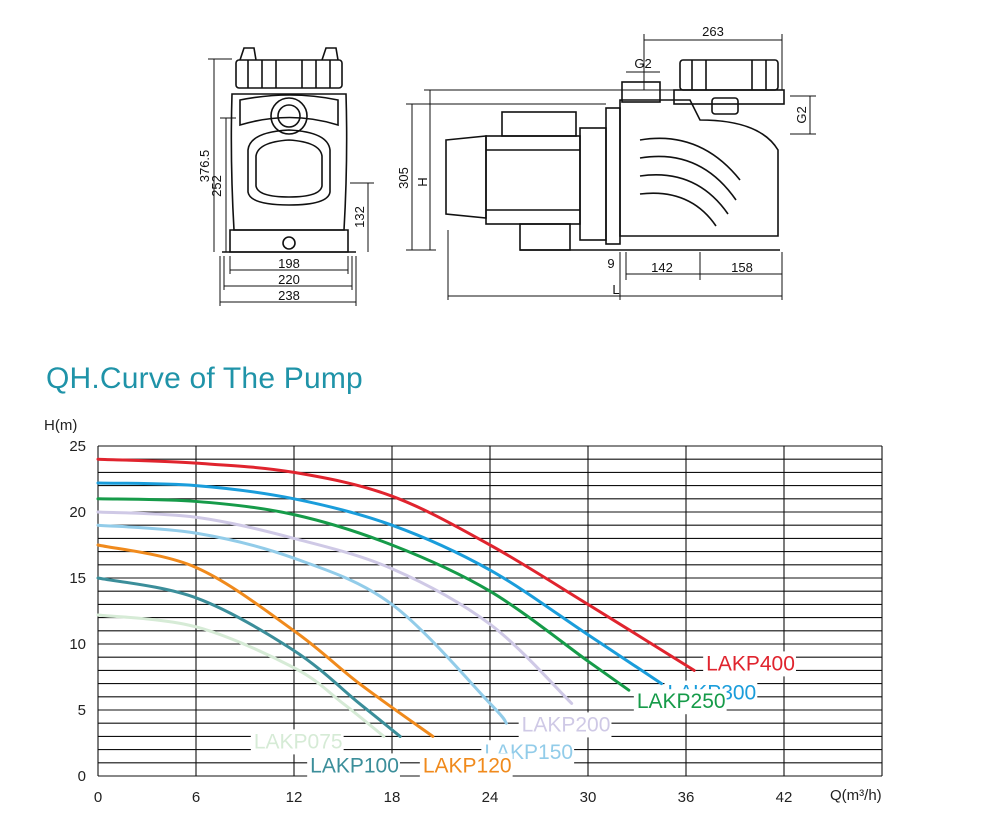 This screenshot has height=827, width=1000. What do you see at coordinates (289, 150) in the screenshot?
I see `front-view` at bounding box center [289, 150].